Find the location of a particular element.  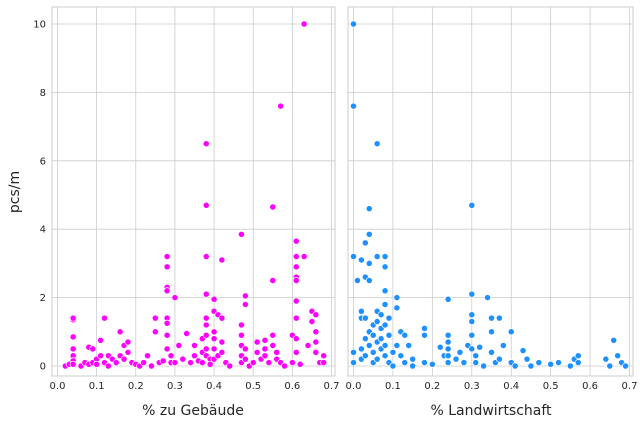

x-tick-label: 0.5 is located at coordinates (253, 386).